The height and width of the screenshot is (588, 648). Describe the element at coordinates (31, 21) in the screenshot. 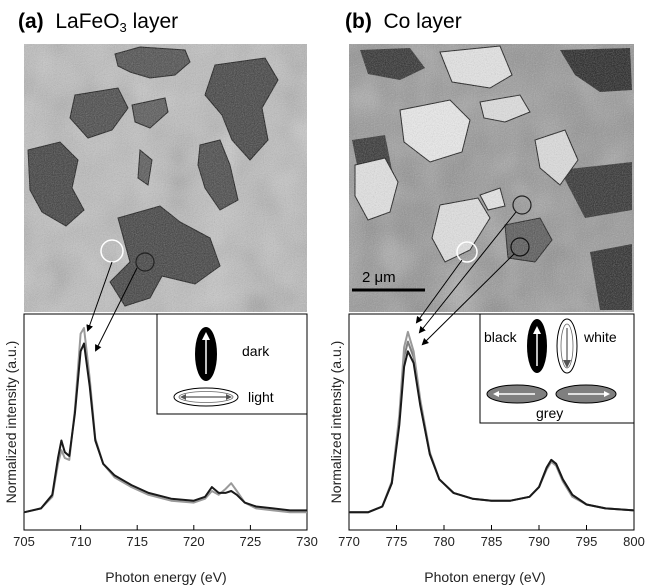

I see `panel-a-letter: (a)` at that location.